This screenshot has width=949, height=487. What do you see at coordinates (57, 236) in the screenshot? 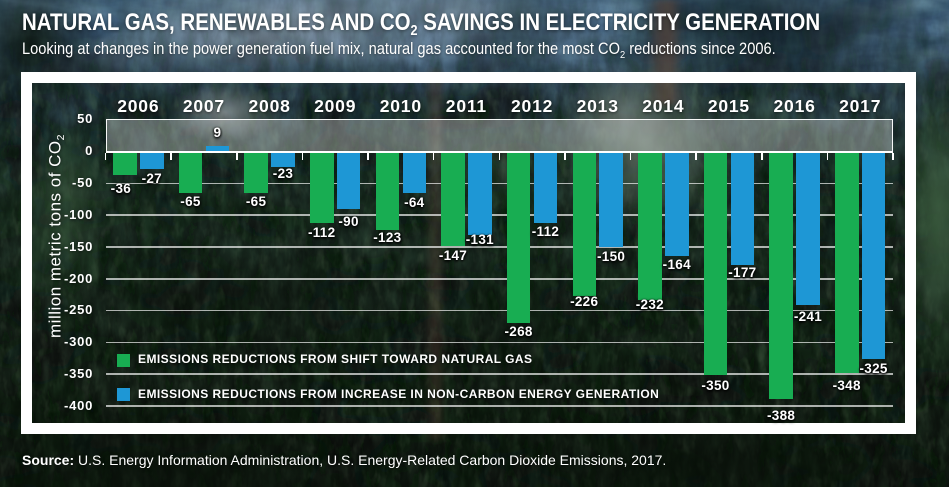
I see `svg-text: million metric tons of CO2` at bounding box center [57, 236].